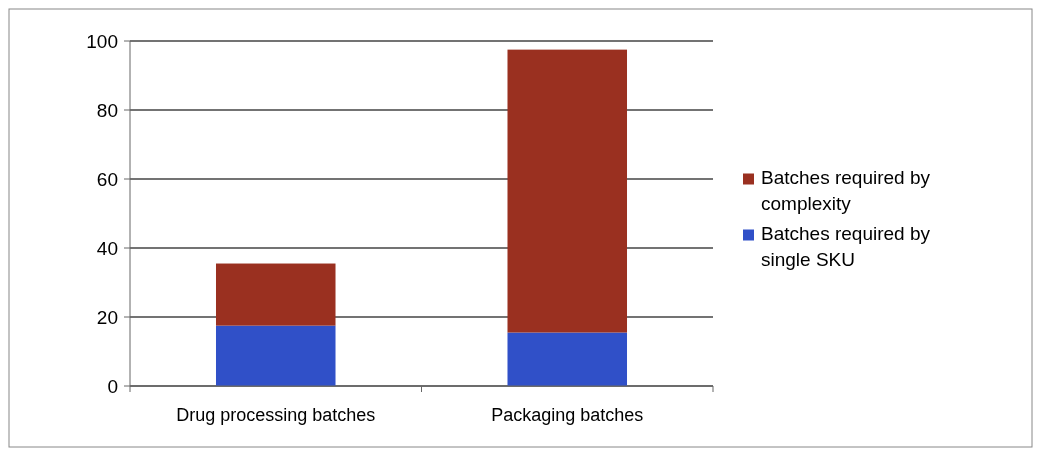  Describe the element at coordinates (107, 248) in the screenshot. I see `y-tick-label: 40` at that location.